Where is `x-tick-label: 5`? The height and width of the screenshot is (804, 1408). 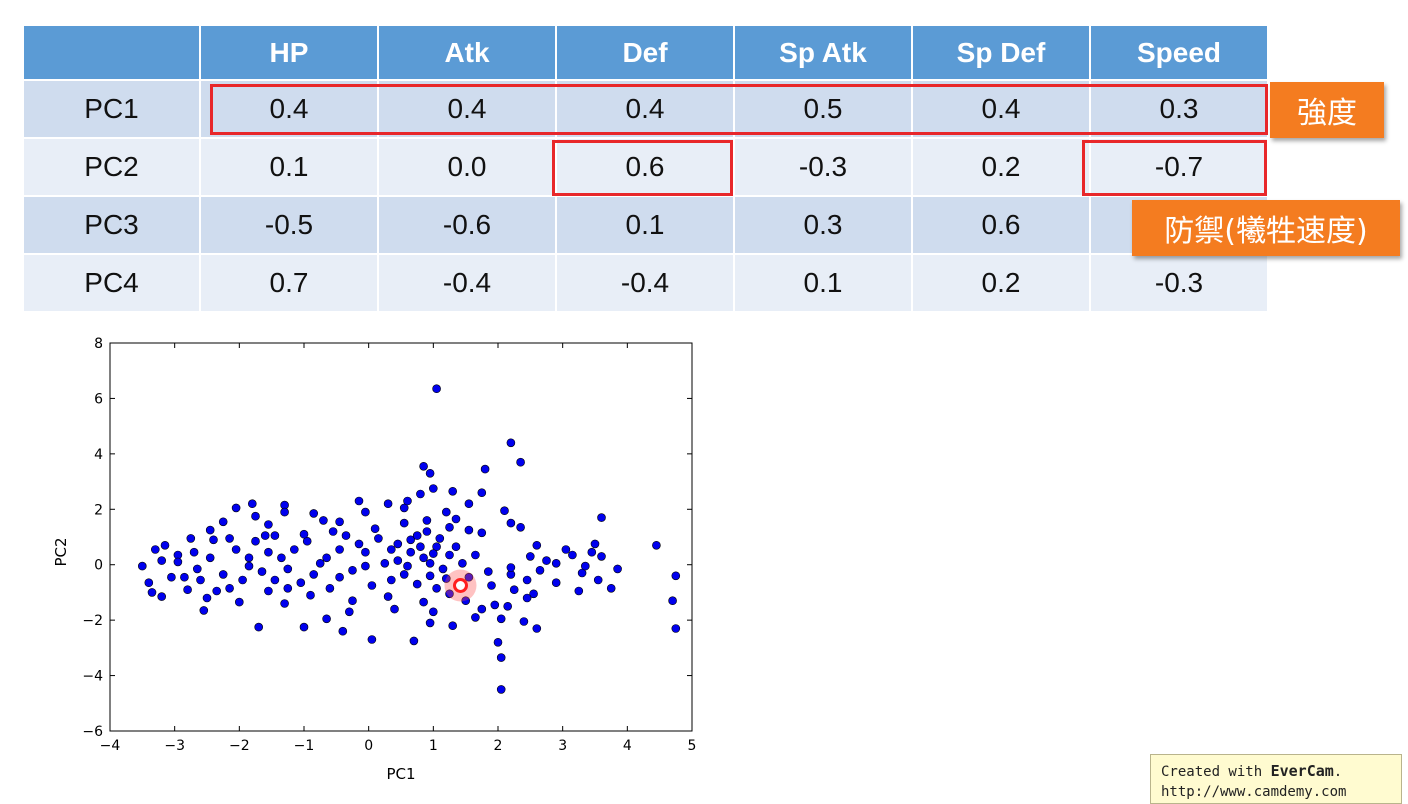 x-tick-label: 5 is located at coordinates (692, 746).